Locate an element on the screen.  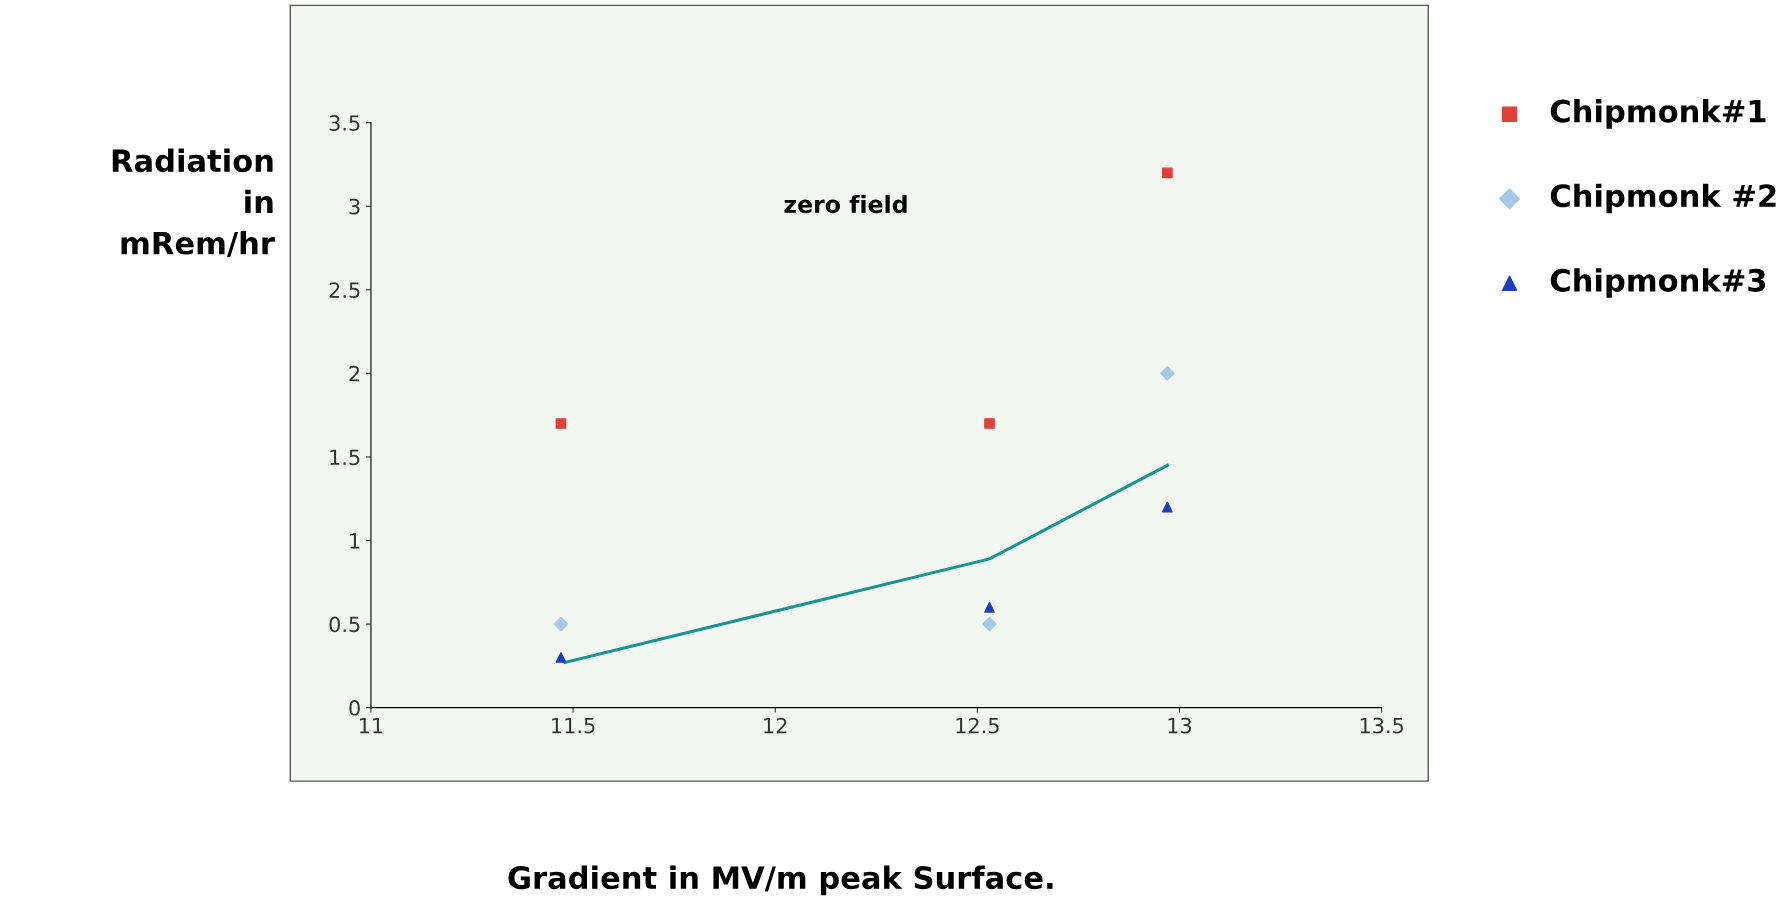
y-tick-label: 0.5 is located at coordinates (344, 624).